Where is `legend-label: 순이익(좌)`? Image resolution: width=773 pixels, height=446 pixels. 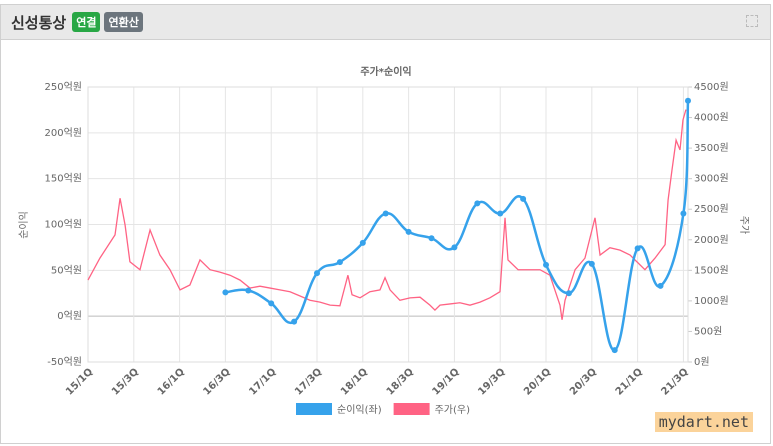 legend-label: 순이익(좌) is located at coordinates (359, 410).